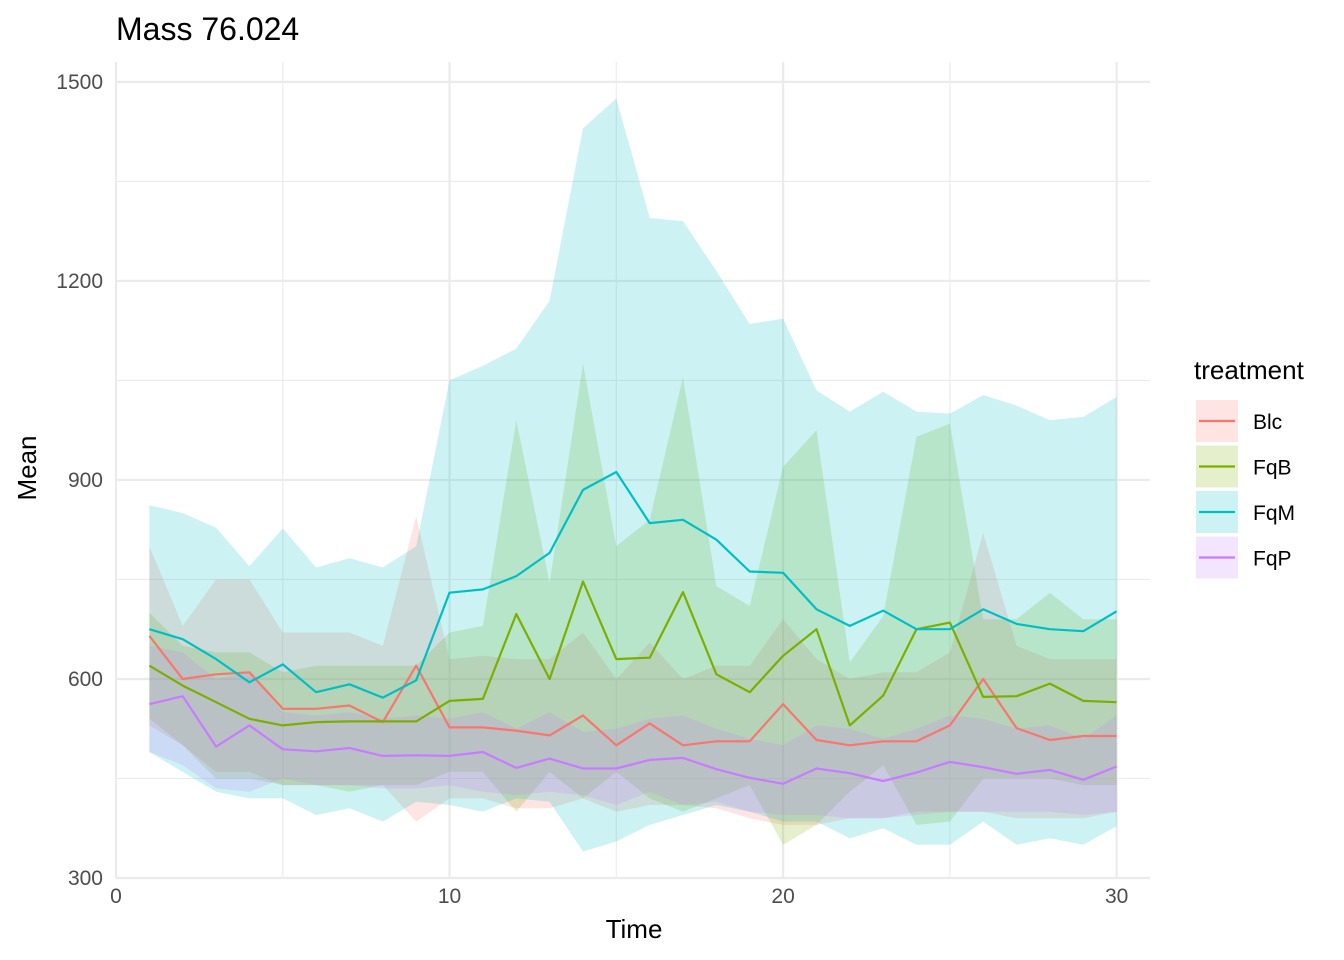 The width and height of the screenshot is (1344, 960). I want to click on legend: treatment Blc FqB FqM FqP, so click(1249, 467).